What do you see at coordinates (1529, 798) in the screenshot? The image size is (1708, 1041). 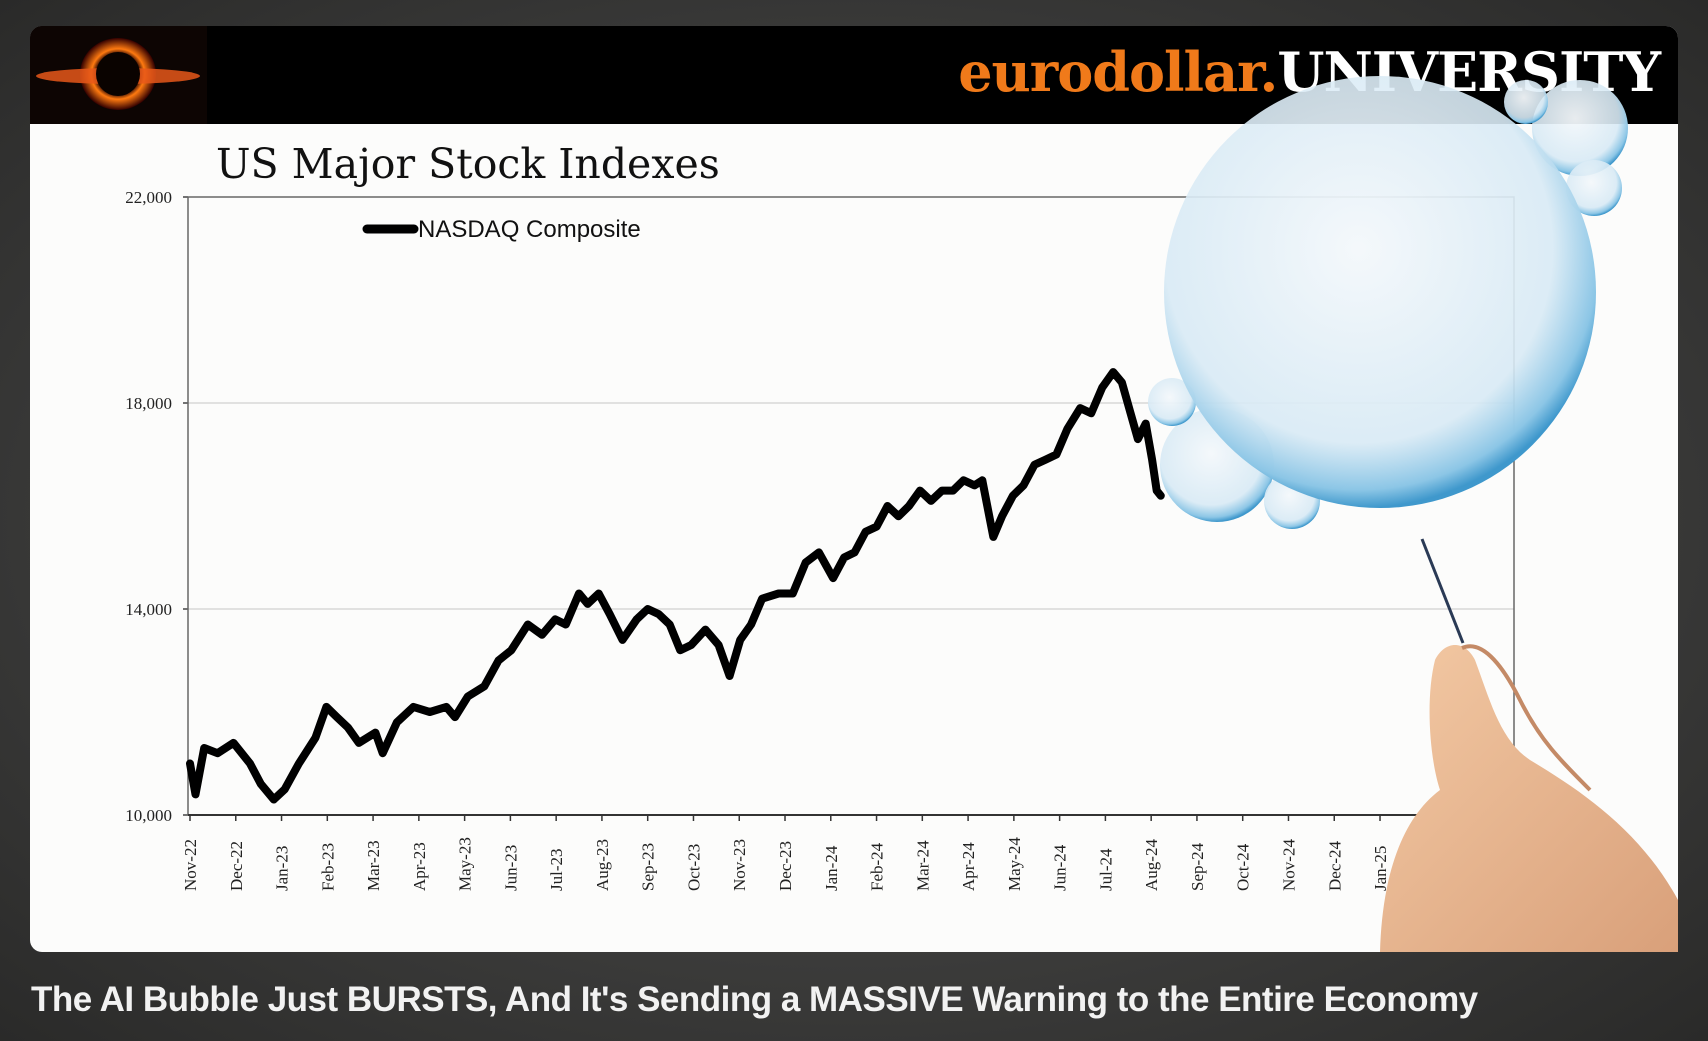 I see `hand-illustration` at bounding box center [1529, 798].